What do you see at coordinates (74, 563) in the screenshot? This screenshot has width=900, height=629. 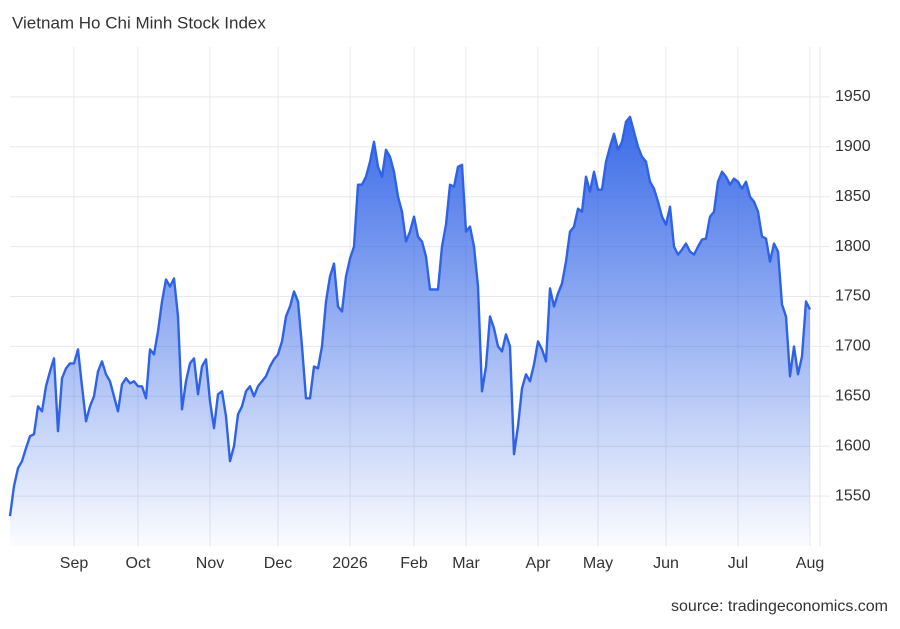 I see `x-tick-label: Sep` at bounding box center [74, 563].